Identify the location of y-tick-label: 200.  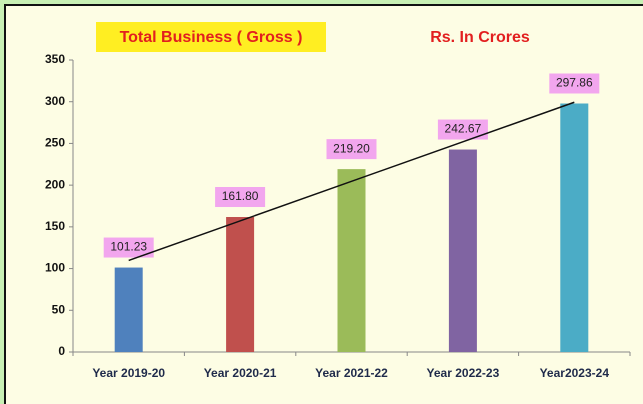
(55, 184).